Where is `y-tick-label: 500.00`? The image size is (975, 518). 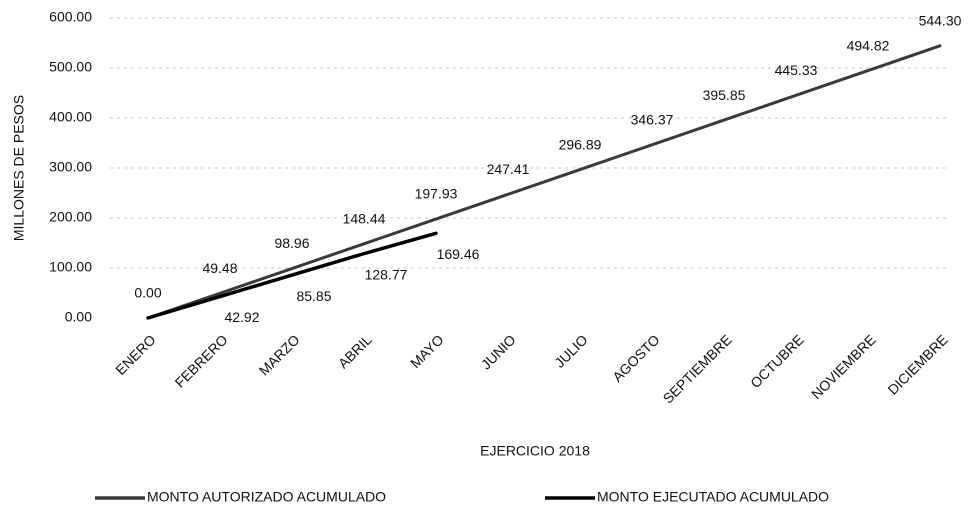
y-tick-label: 500.00 is located at coordinates (70, 67).